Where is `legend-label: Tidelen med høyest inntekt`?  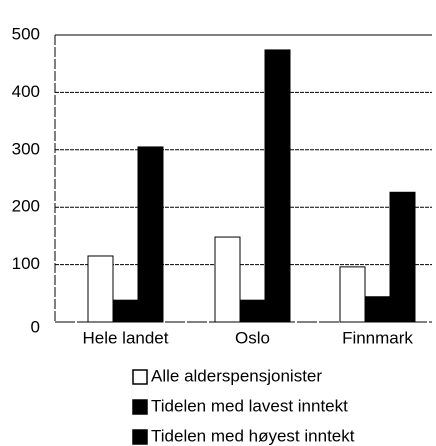 legend-label: Tidelen med høyest inntekt is located at coordinates (253, 435).